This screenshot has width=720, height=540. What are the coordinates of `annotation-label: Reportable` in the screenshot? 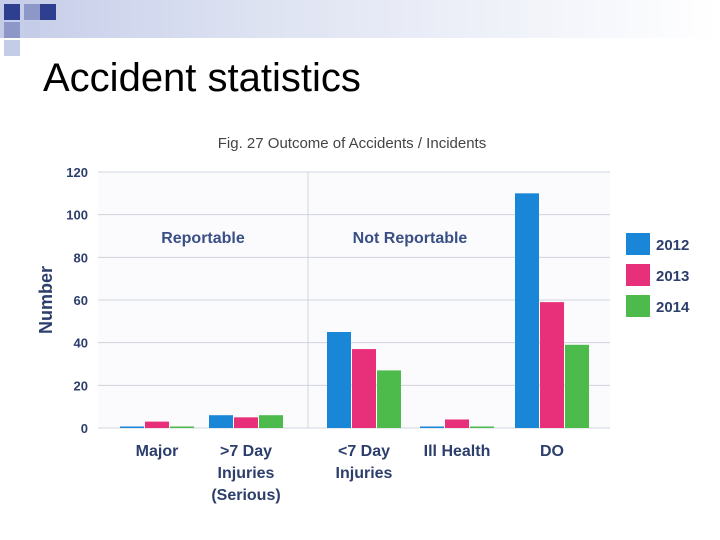 It's located at (203, 238).